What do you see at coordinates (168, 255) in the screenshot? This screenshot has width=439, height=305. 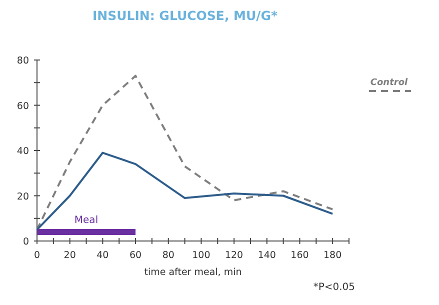 I see `x-tick-label: 80` at bounding box center [168, 255].